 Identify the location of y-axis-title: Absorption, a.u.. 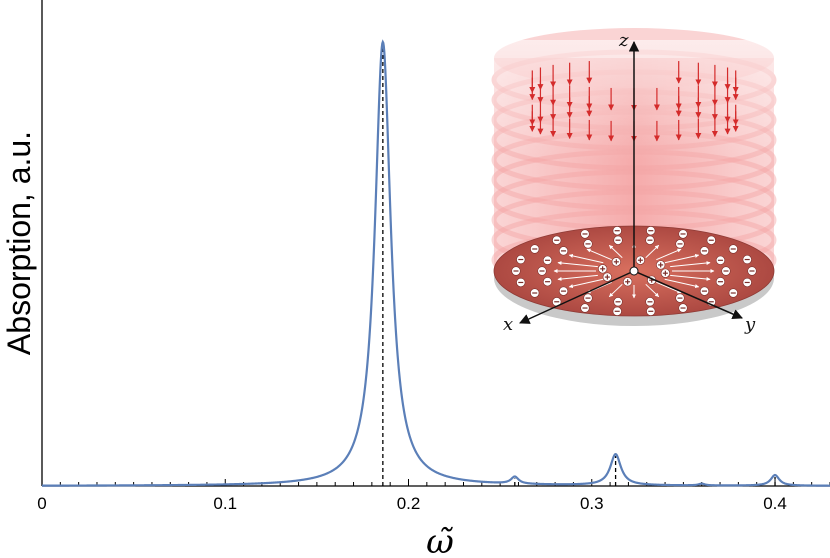
(19, 243).